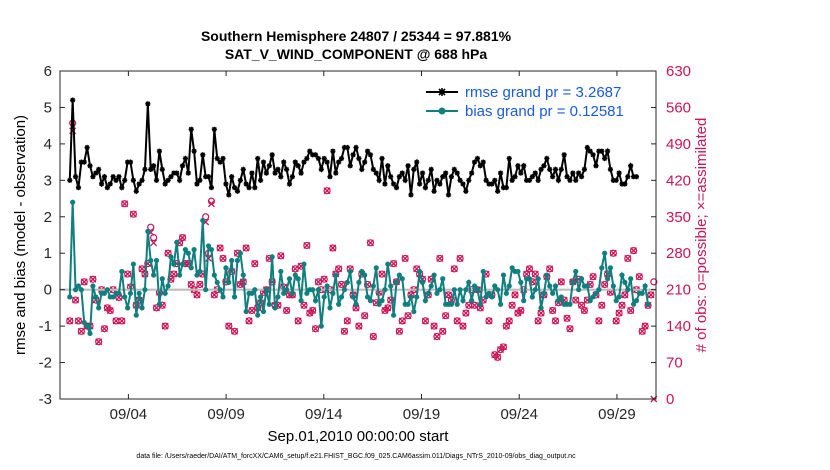 Image resolution: width=830 pixels, height=470 pixels. I want to click on y-axis-label: rmse and bias (model - observation), so click(20, 235).